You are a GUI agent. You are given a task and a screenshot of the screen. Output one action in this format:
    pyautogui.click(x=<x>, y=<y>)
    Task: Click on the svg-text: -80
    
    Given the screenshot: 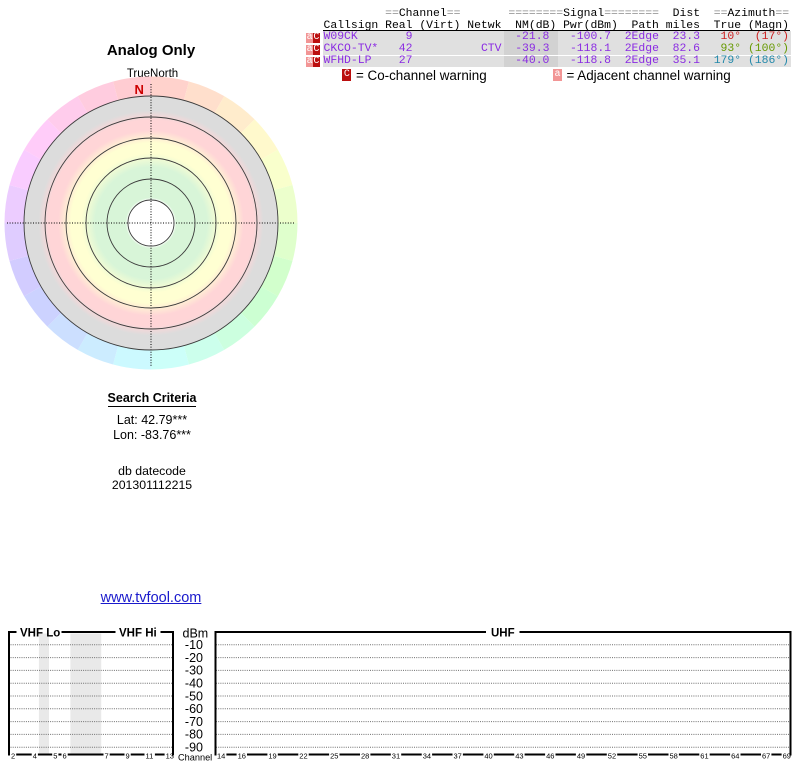 What is the action you would take?
    pyautogui.click(x=194, y=735)
    